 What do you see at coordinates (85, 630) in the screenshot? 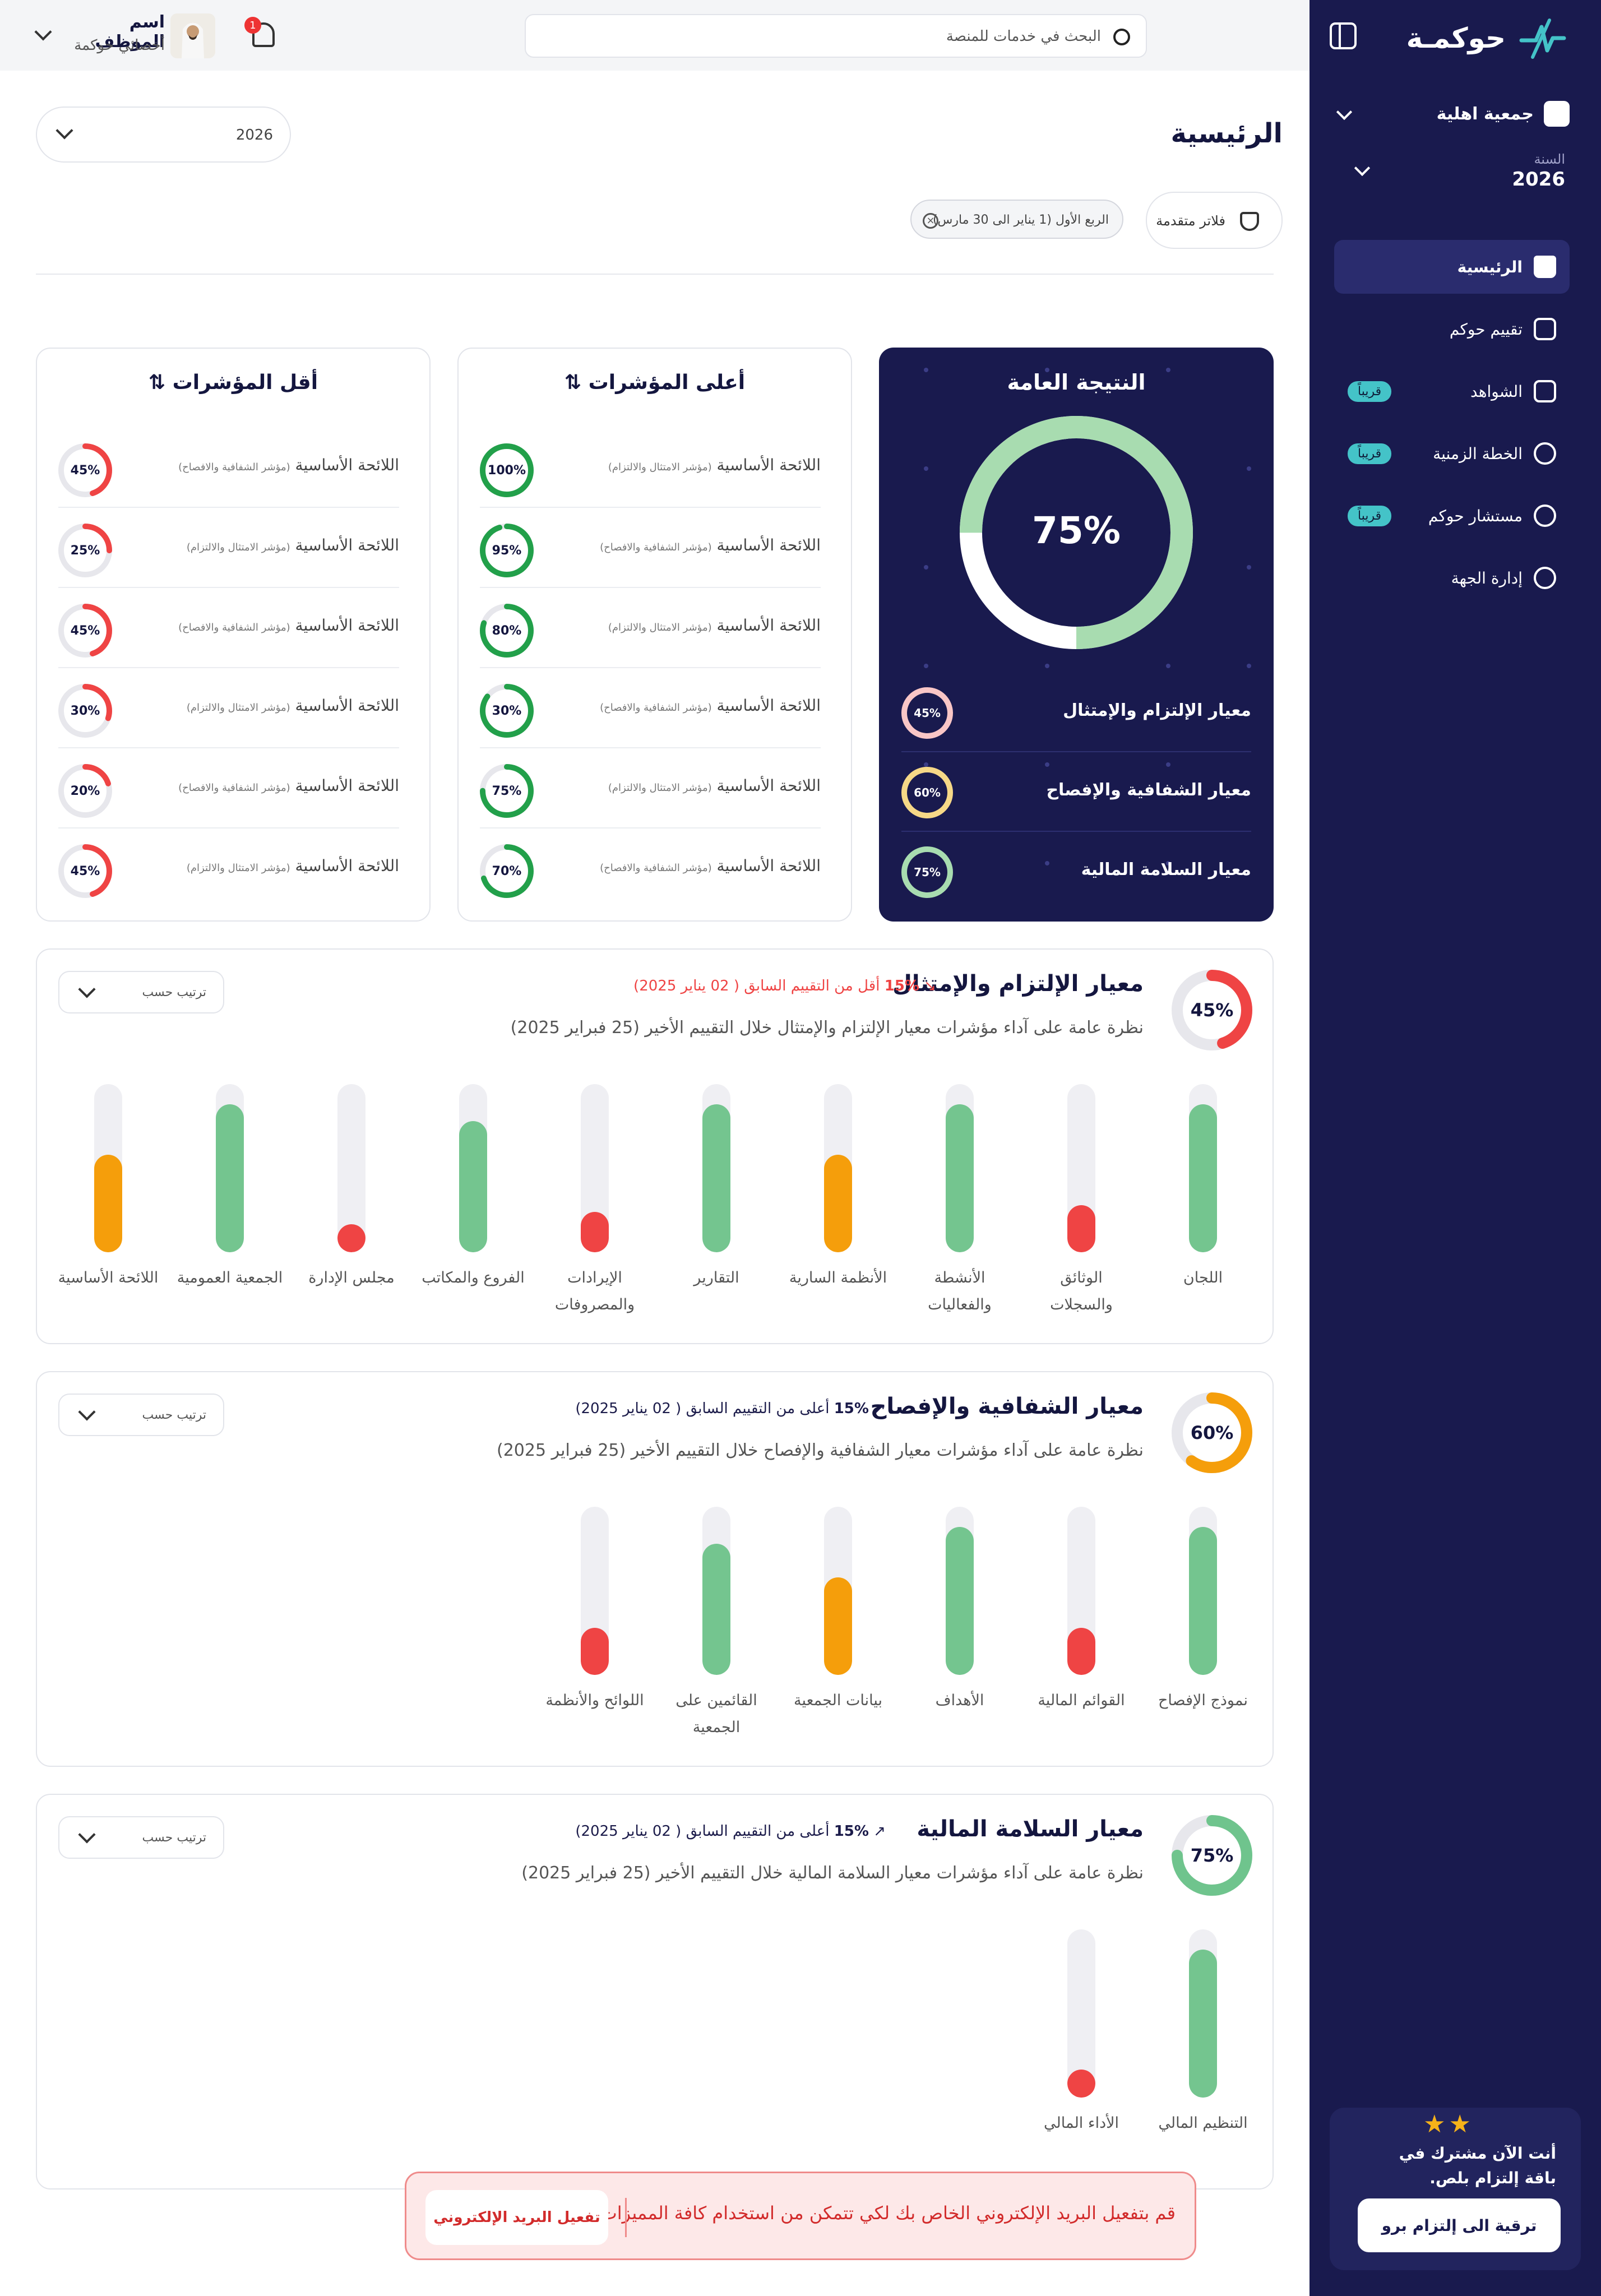
I see `indicator-percent: 45%` at bounding box center [85, 630].